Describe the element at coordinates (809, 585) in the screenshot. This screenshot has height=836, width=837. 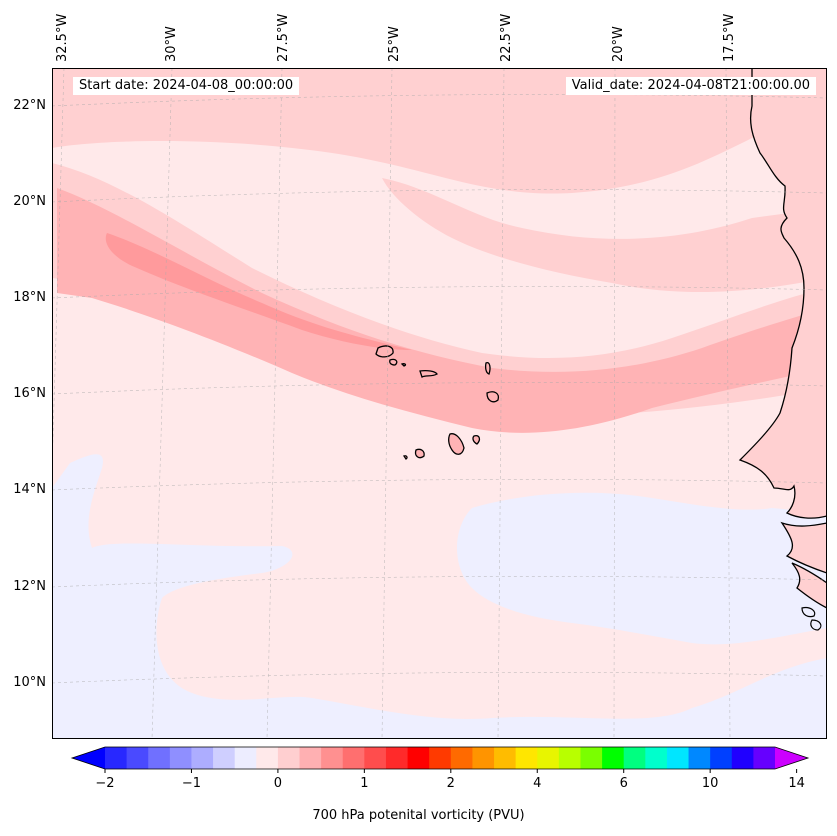
I see `guinea-coast` at that location.